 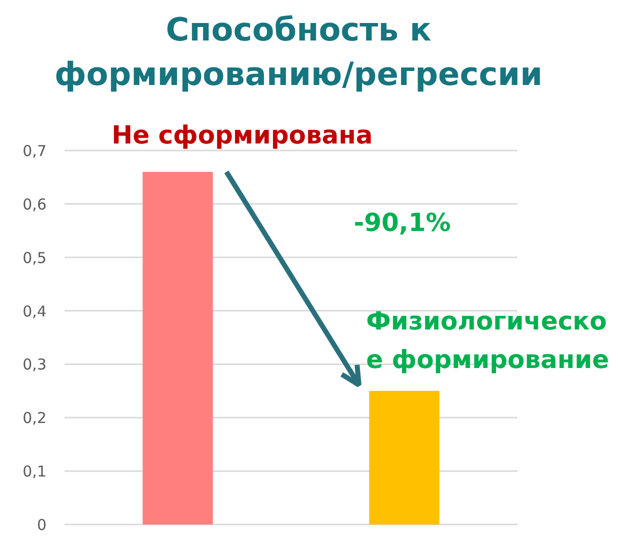 I want to click on annotation: Физиологическо е формирование, so click(x=488, y=340).